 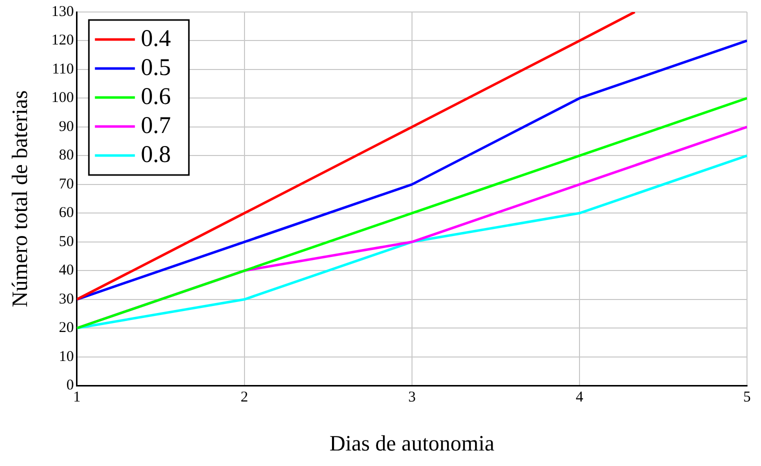 I want to click on y-tick-label: 40, so click(x=66, y=270).